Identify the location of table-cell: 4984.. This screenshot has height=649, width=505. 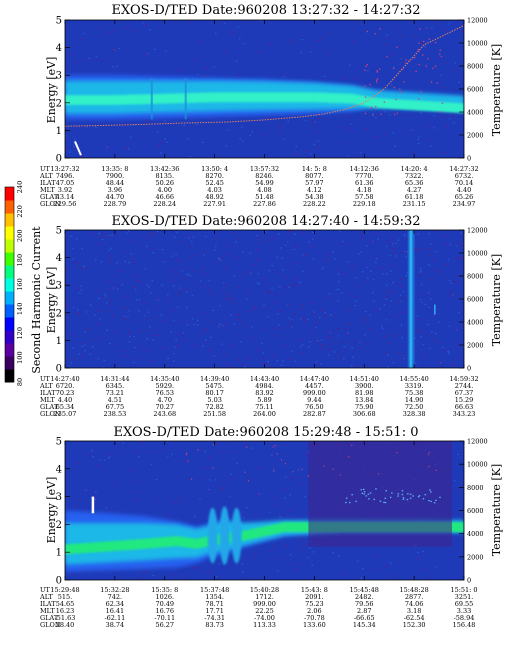
(264, 386).